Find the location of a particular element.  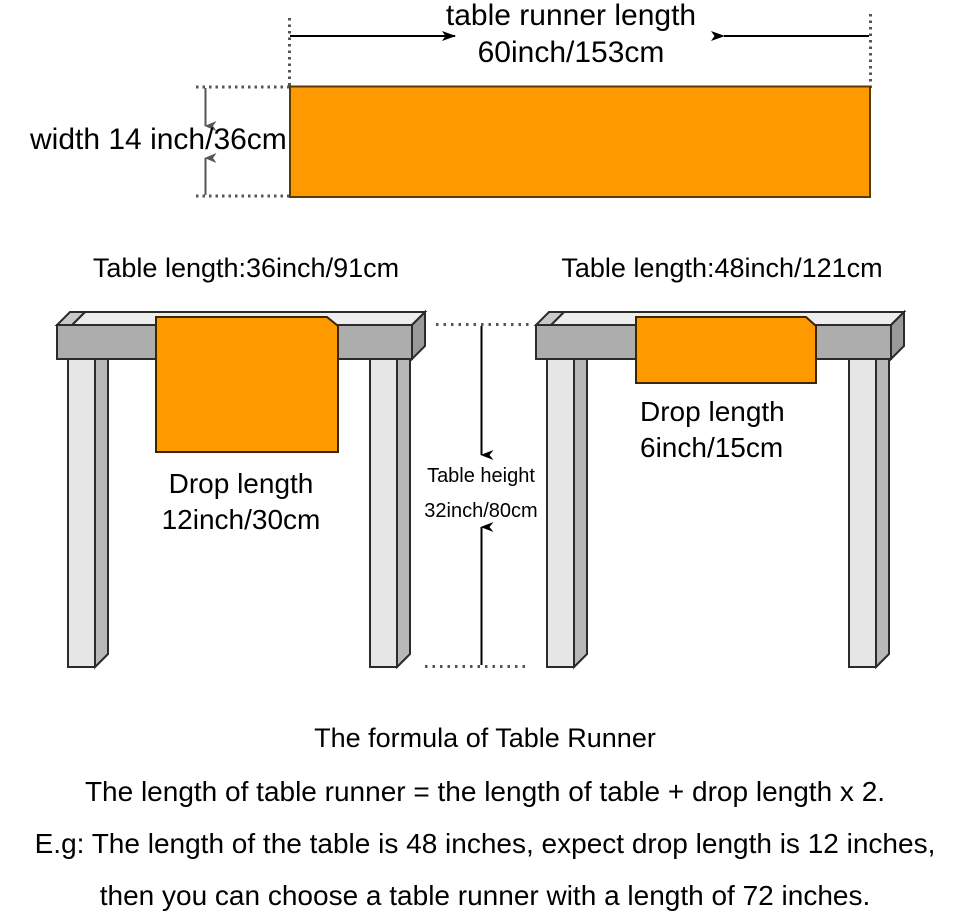

table-36-leg-right-shade is located at coordinates (403, 505).